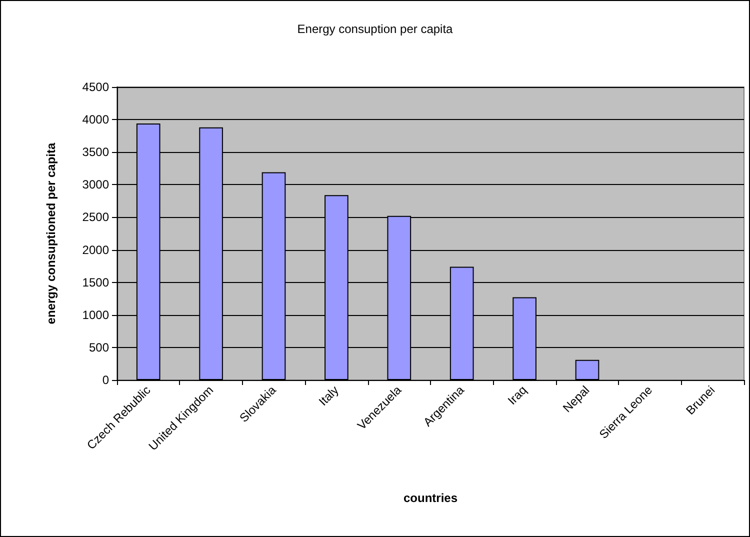 This screenshot has height=537, width=750. Describe the element at coordinates (517, 395) in the screenshot. I see `x-tick-label: Iraq` at that location.